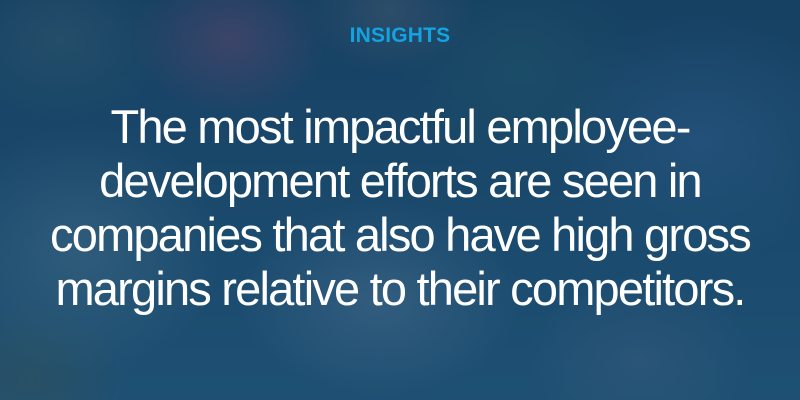 The width and height of the screenshot is (800, 400). Describe the element at coordinates (401, 234) in the screenshot. I see `quote-line: companies that also have high gross` at that location.